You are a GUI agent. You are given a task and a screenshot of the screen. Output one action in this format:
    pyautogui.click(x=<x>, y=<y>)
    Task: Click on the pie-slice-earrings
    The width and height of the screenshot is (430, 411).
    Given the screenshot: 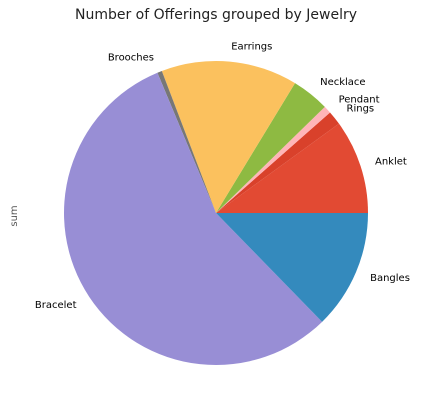 What is the action you would take?
    pyautogui.click(x=228, y=137)
    